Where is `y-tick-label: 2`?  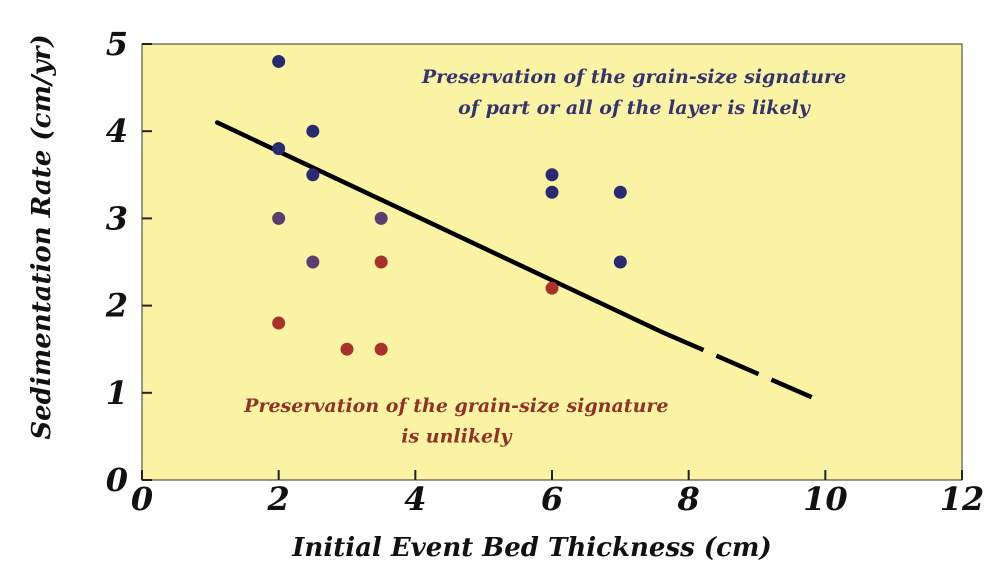 y-tick-label: 2 is located at coordinates (116, 306).